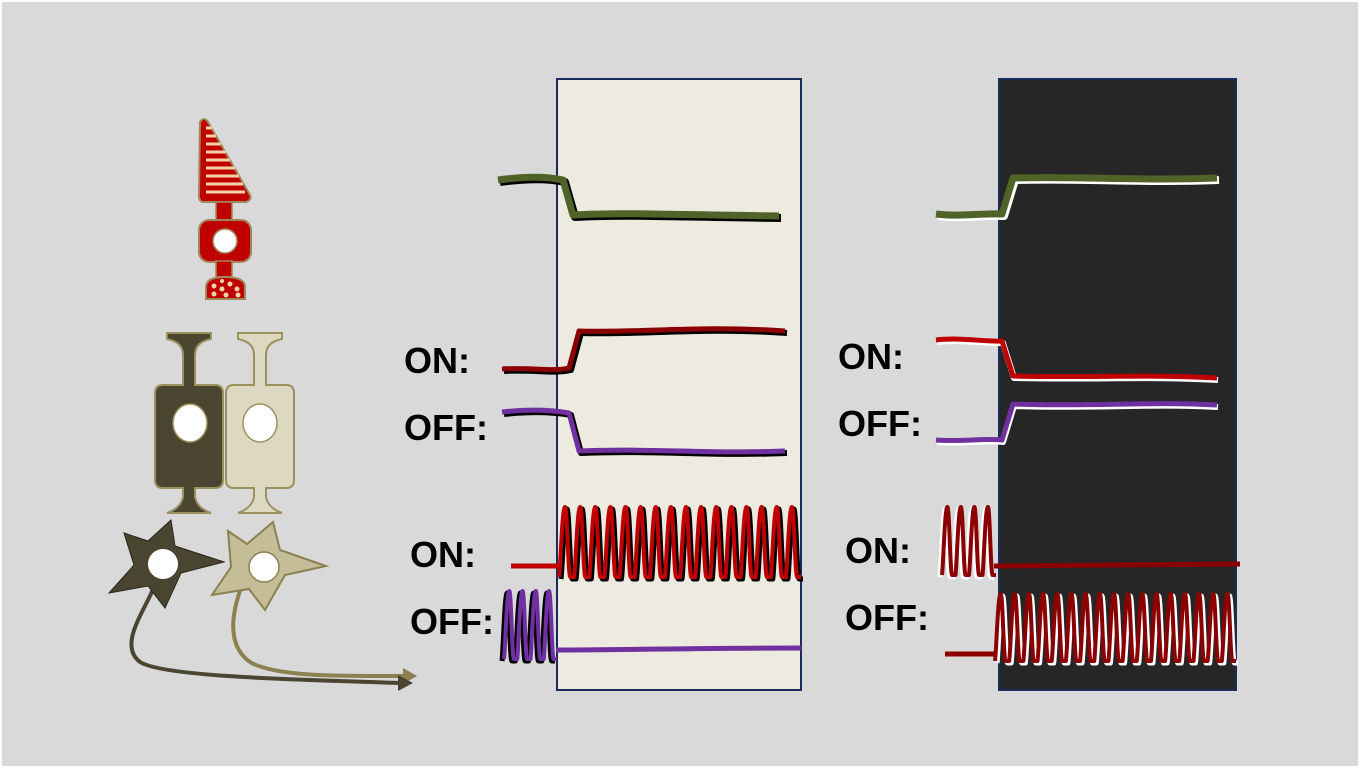 The width and height of the screenshot is (1360, 768). What do you see at coordinates (224, 209) in the screenshot?
I see `rod-photoreceptor-icon` at bounding box center [224, 209].